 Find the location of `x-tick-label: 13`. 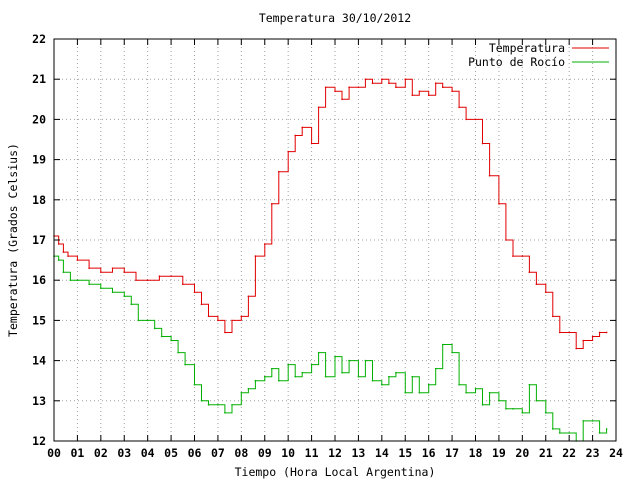

x-tick-label: 13 is located at coordinates (358, 453).